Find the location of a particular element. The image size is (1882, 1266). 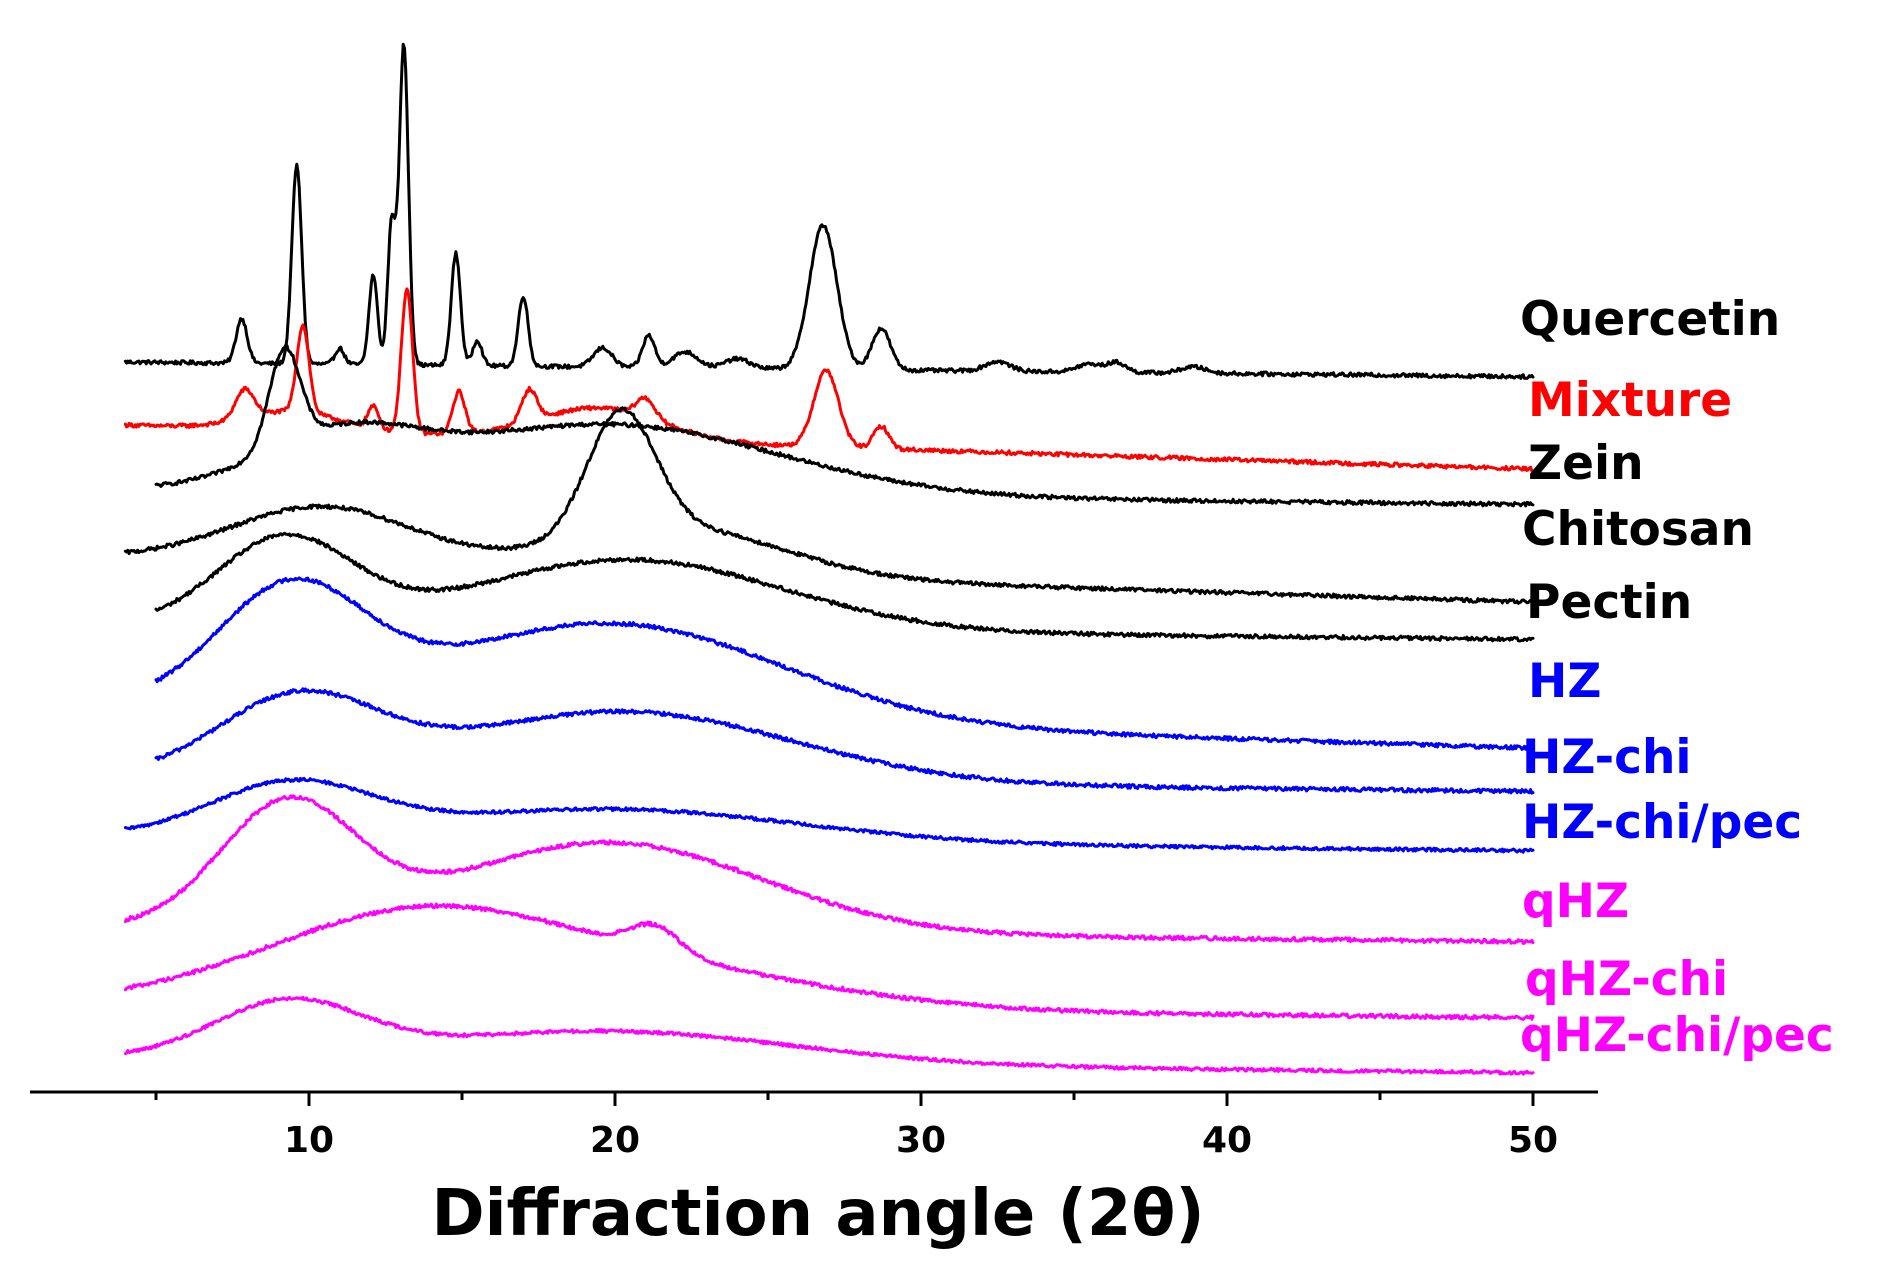

x-tick-label: 40 is located at coordinates (1227, 1140).